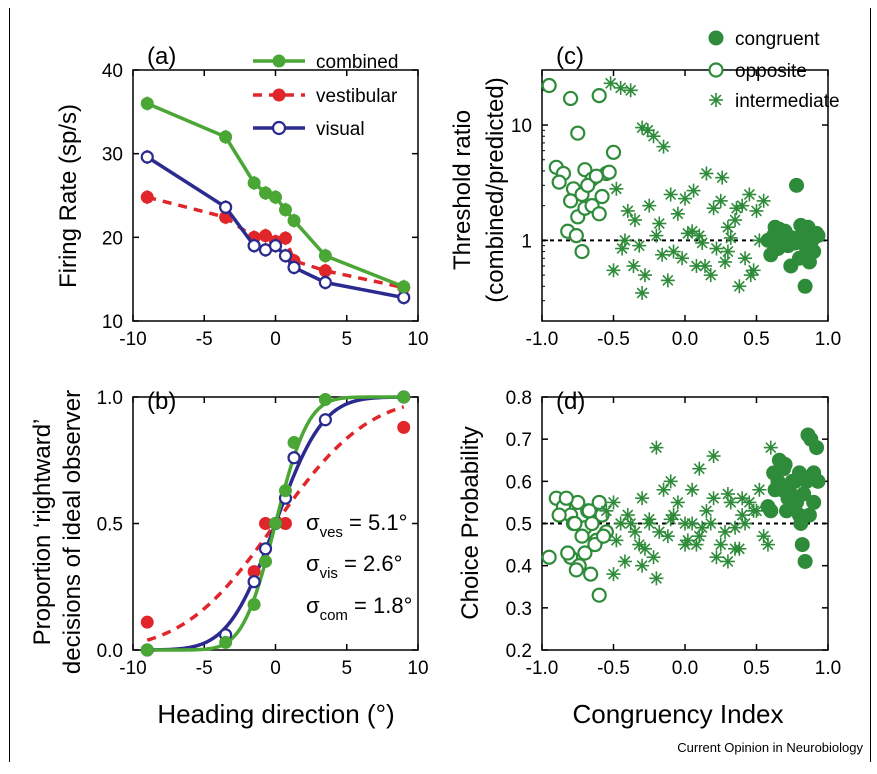  I want to click on x-tick-label: 5, so click(346, 339).